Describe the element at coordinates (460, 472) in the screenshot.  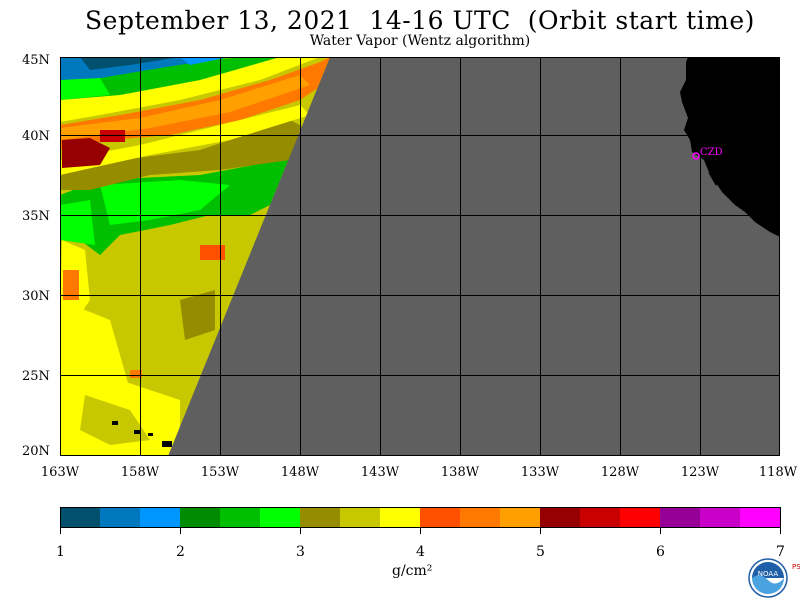
I see `lon-label-138w: 138W` at that location.